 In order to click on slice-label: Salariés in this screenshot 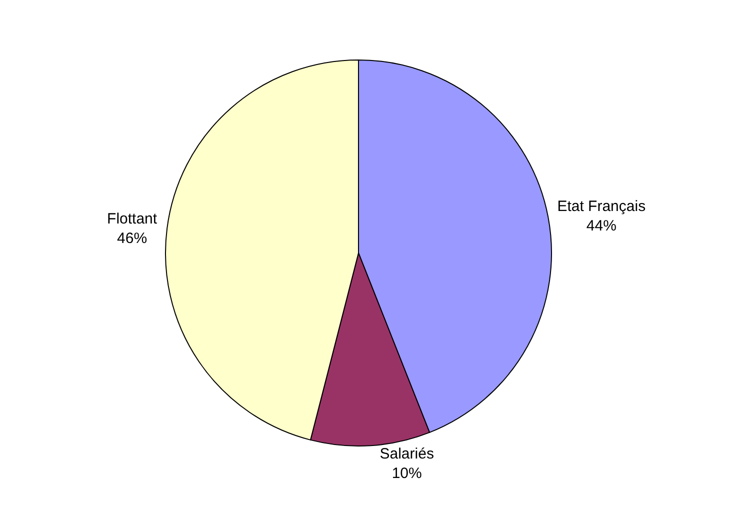, I will do `click(407, 454)`.